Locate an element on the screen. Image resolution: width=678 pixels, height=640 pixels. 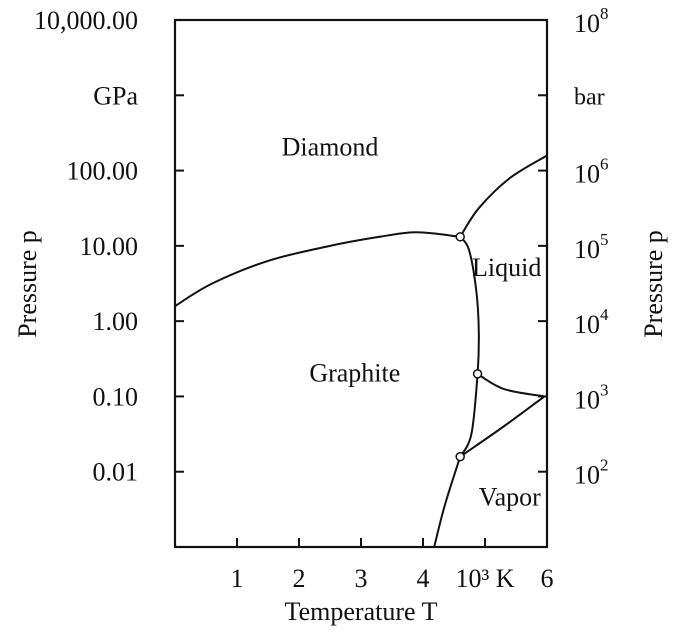
y-right-tick-label: 10³ is located at coordinates (591, 397).